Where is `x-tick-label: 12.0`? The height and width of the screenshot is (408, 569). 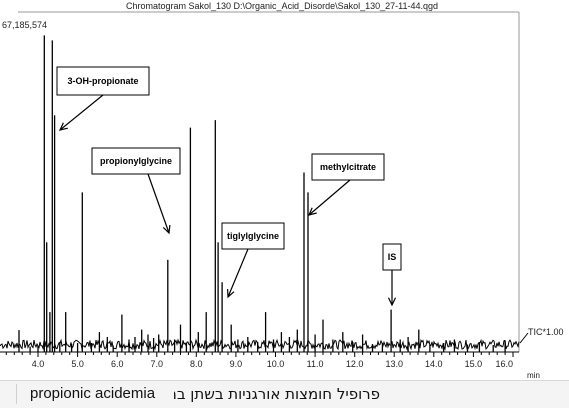 x-tick-label: 12.0 is located at coordinates (355, 364).